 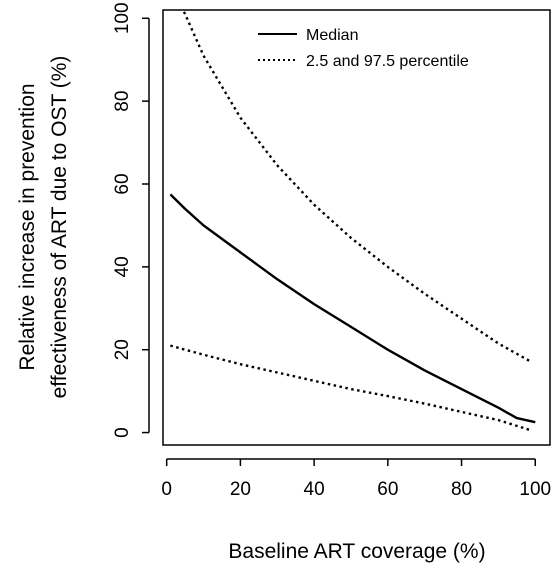 I want to click on x-tick-label: 40, so click(x=314, y=489).